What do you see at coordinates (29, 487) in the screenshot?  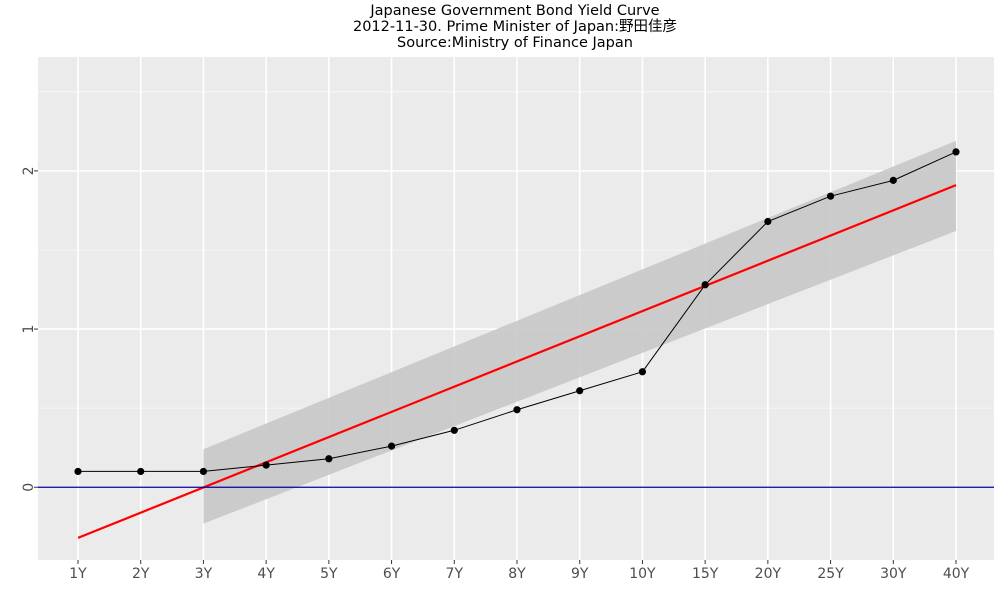 I see `y-tick-label: 0` at bounding box center [29, 487].